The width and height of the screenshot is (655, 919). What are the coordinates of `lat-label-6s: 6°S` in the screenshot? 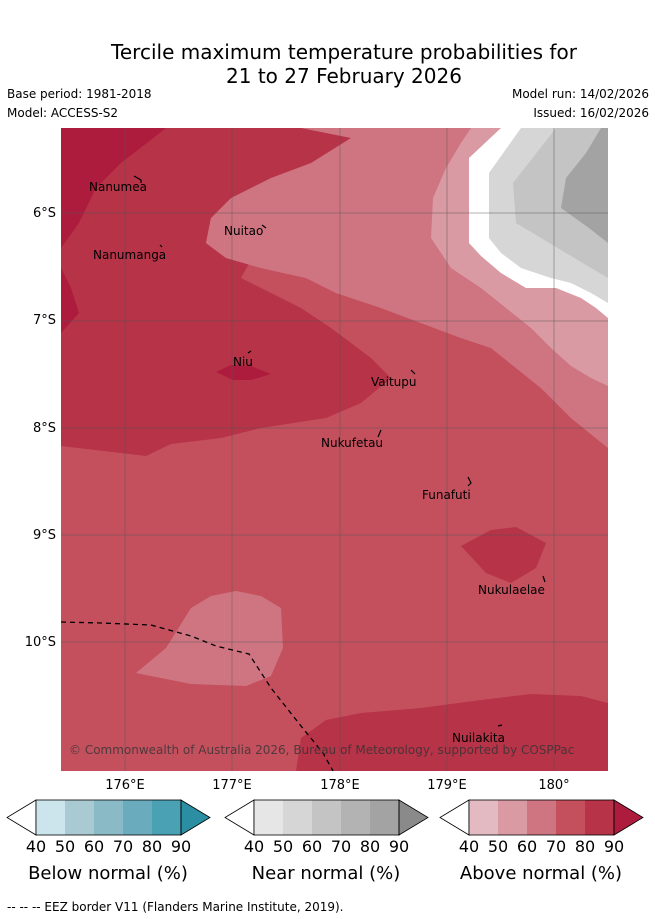 It's located at (44, 213).